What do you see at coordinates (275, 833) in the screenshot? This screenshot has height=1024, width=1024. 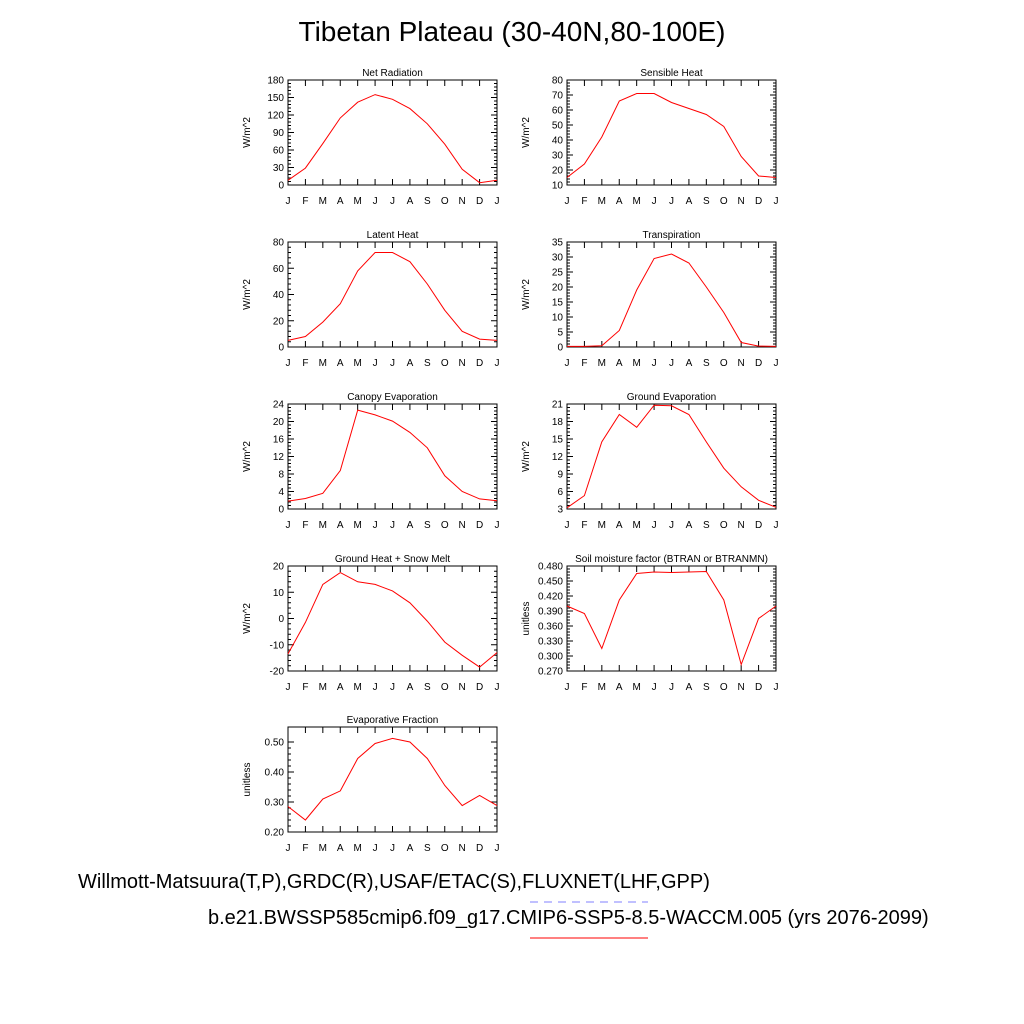 I see `y-tick-label: 0.20` at bounding box center [275, 833].